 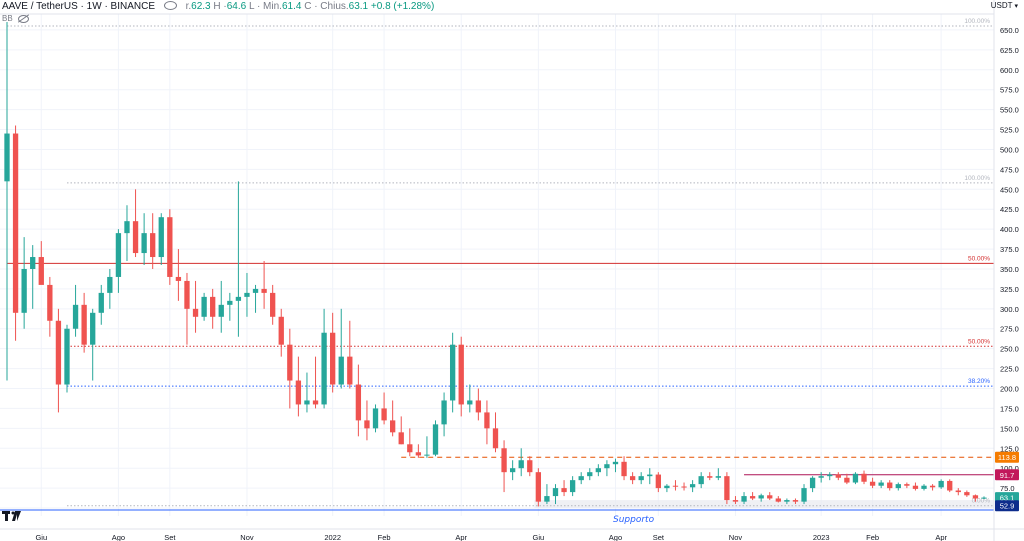 What do you see at coordinates (1009, 309) in the screenshot?
I see `y-tick-label: 300.0` at bounding box center [1009, 309].